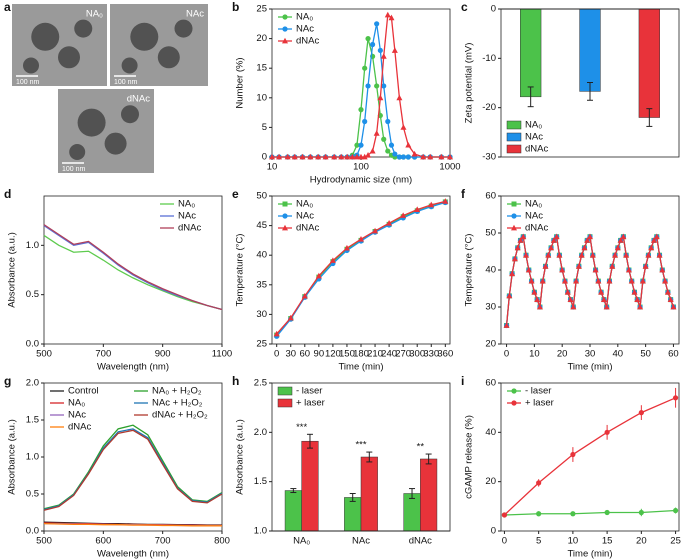 The image size is (685, 560). I want to click on y-tick-label: 0.5, so click(32, 494).